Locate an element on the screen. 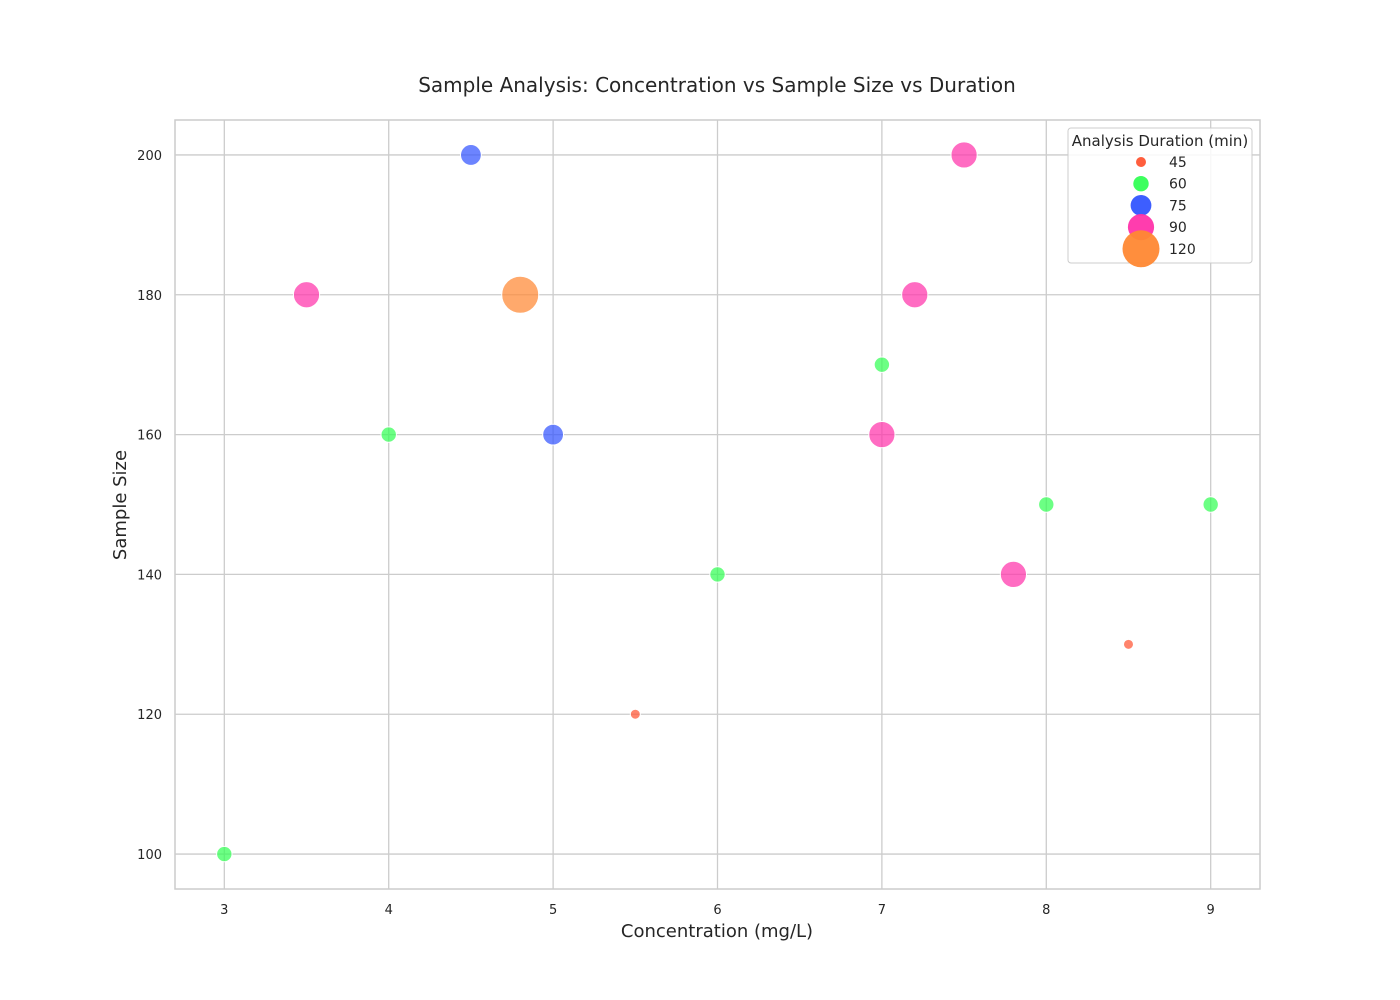  x-axis-label: Concentration (mg/L) is located at coordinates (717, 931).